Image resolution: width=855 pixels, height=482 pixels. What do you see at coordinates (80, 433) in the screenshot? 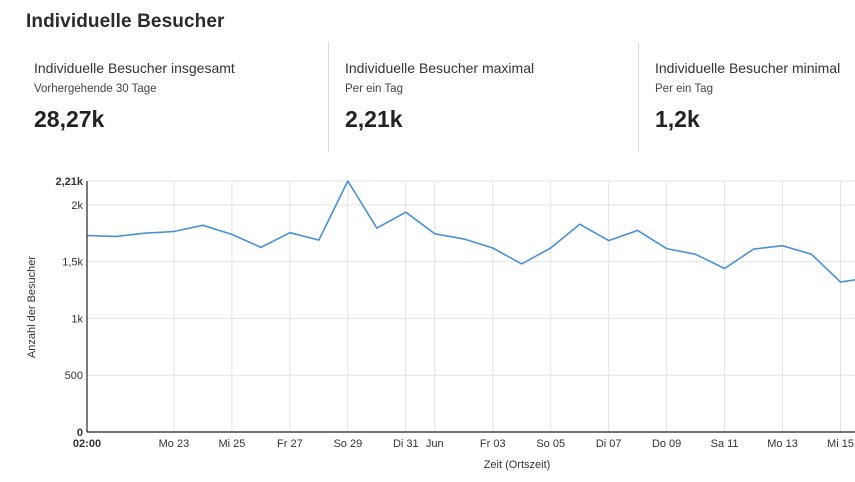
I see `y-tick-label: 0` at bounding box center [80, 433].